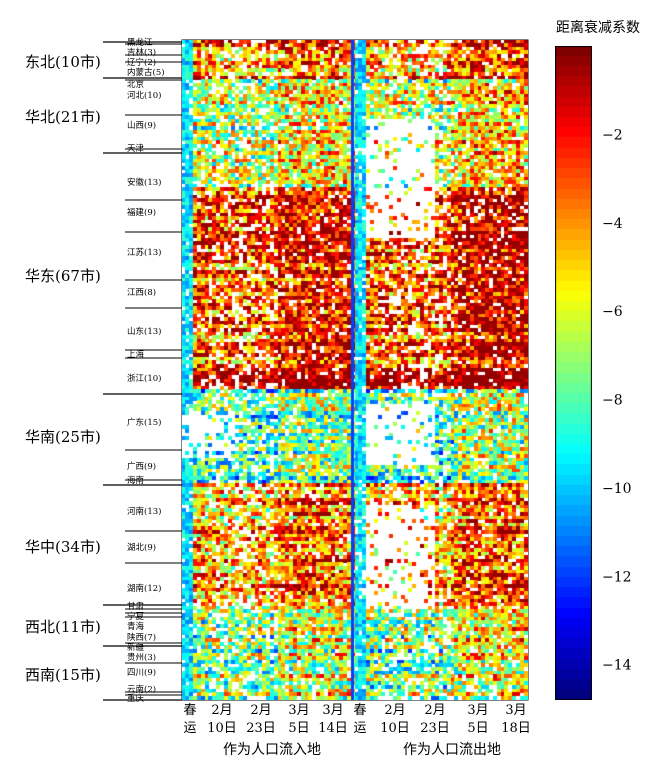 The height and width of the screenshot is (769, 653). I want to click on province-label: 新疆, so click(136, 647).